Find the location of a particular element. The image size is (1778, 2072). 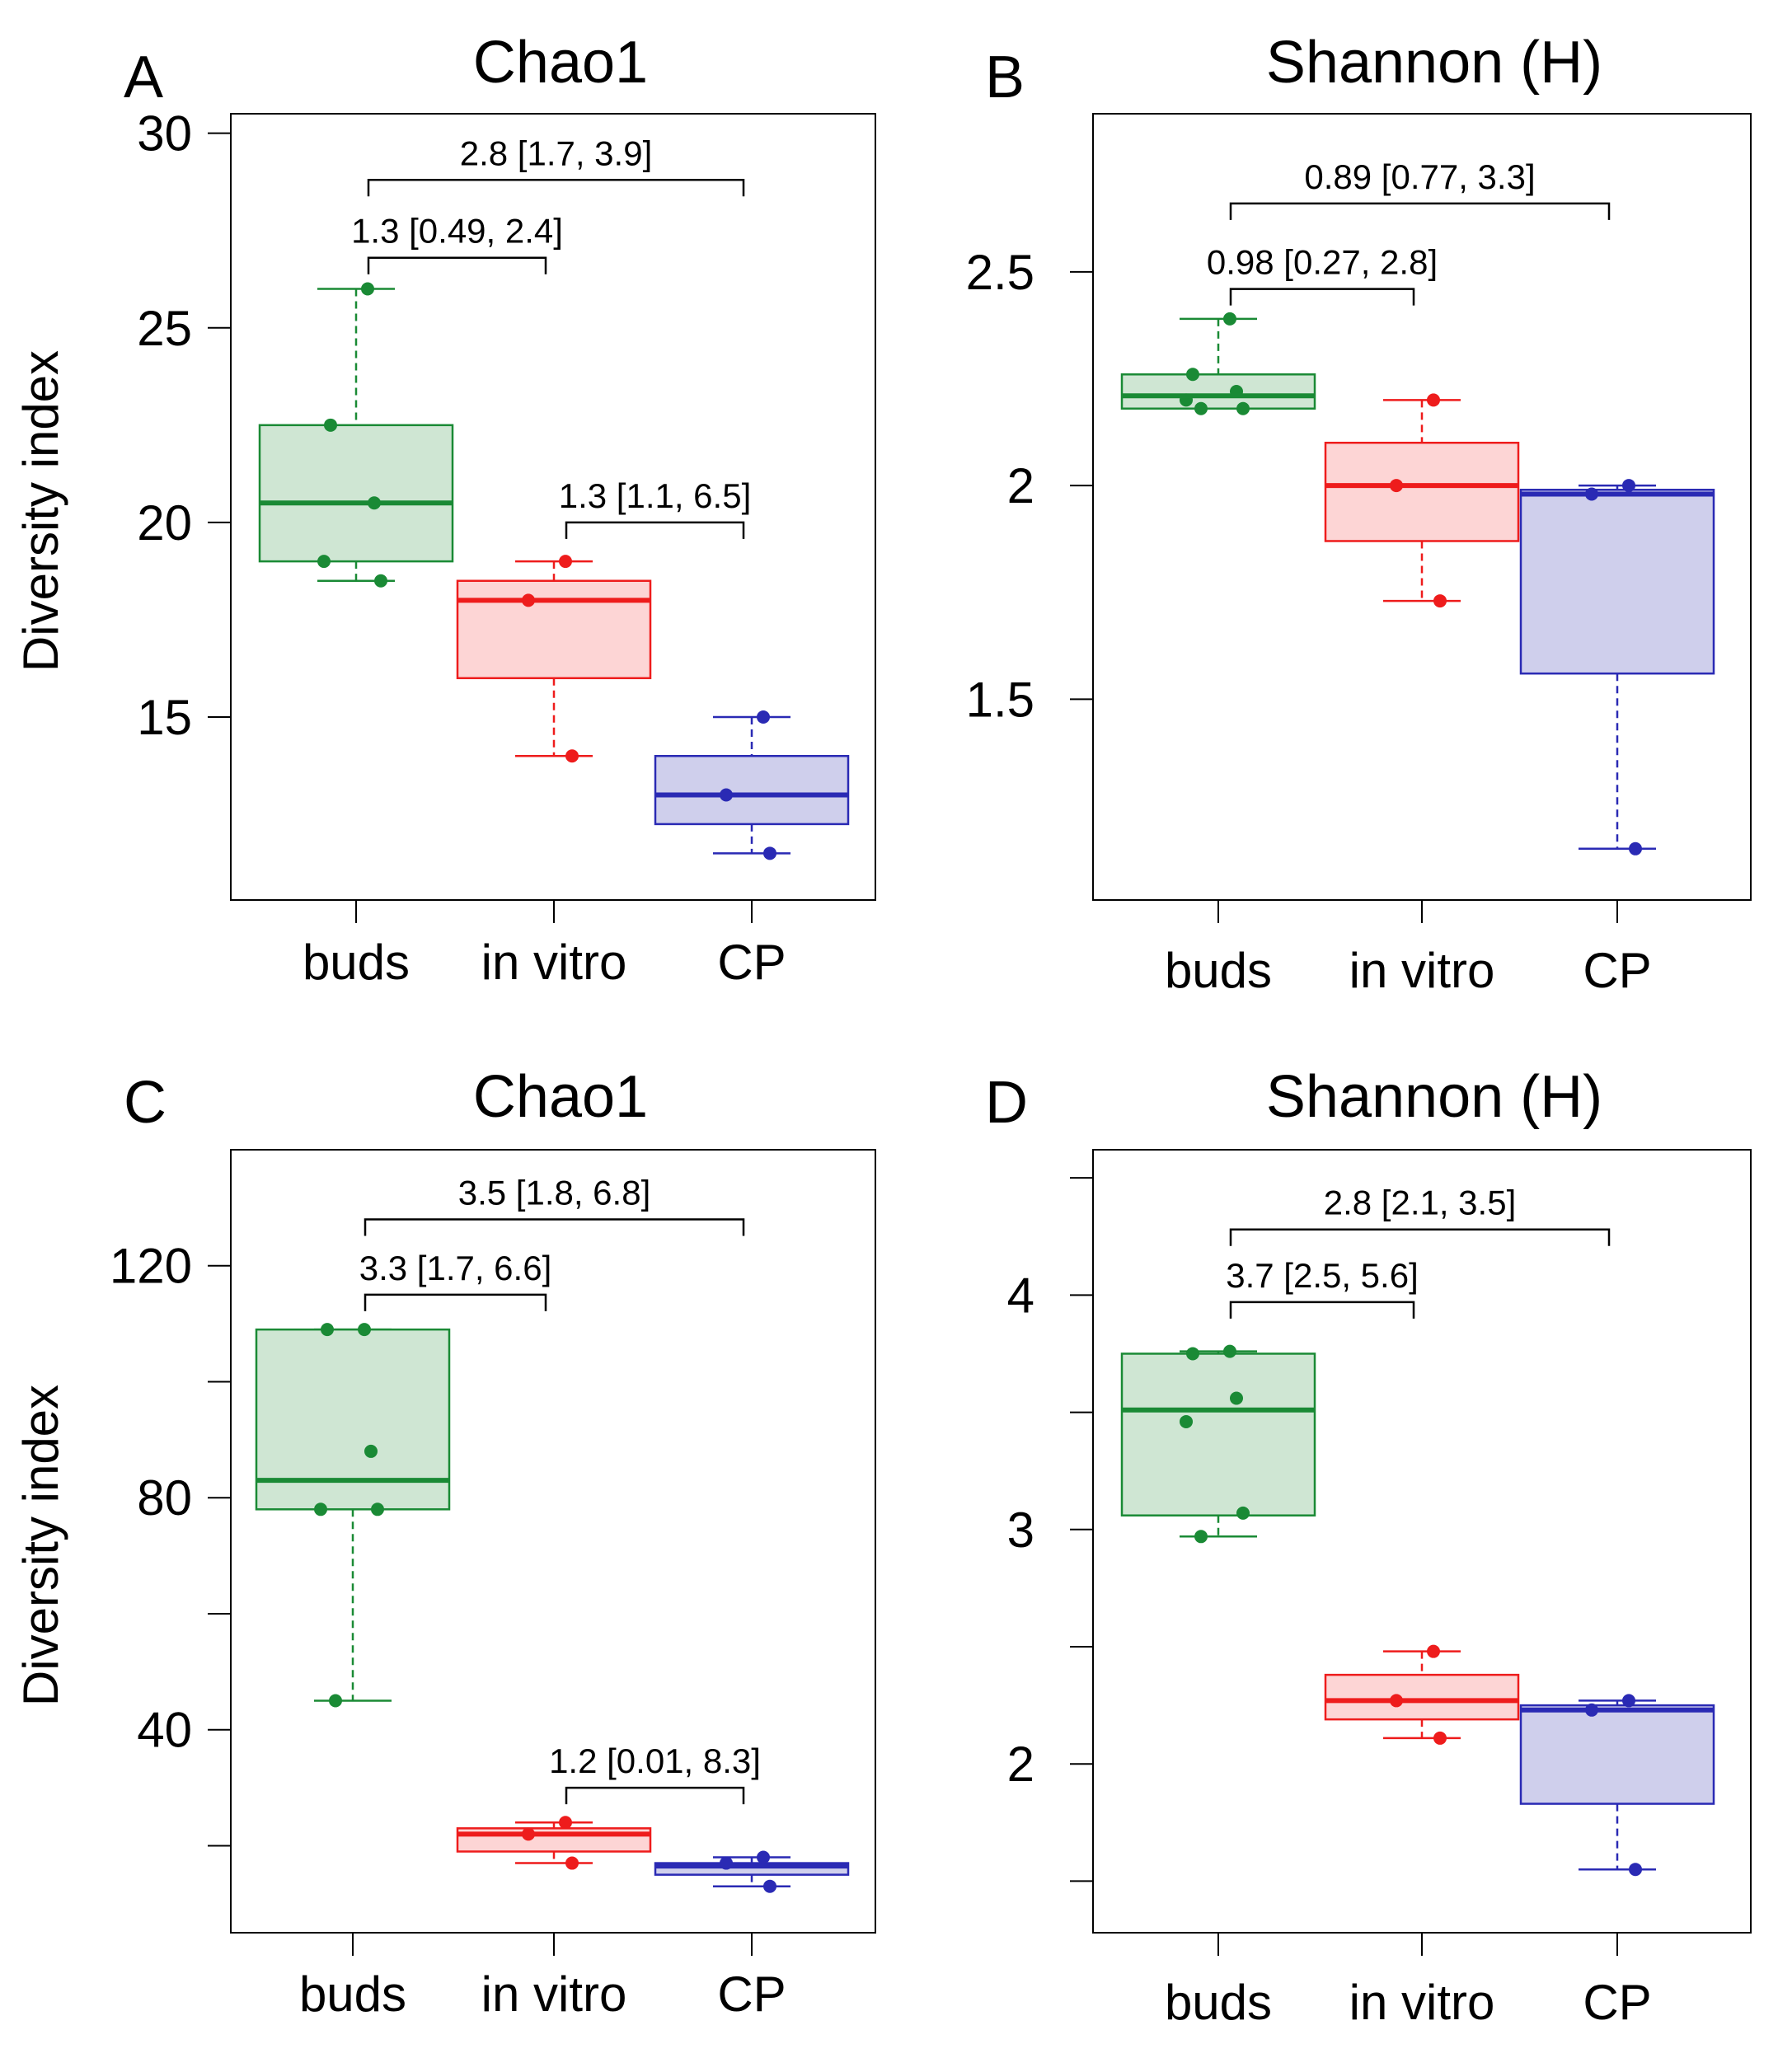

y-tick-label: 4 is located at coordinates (1020, 1295).